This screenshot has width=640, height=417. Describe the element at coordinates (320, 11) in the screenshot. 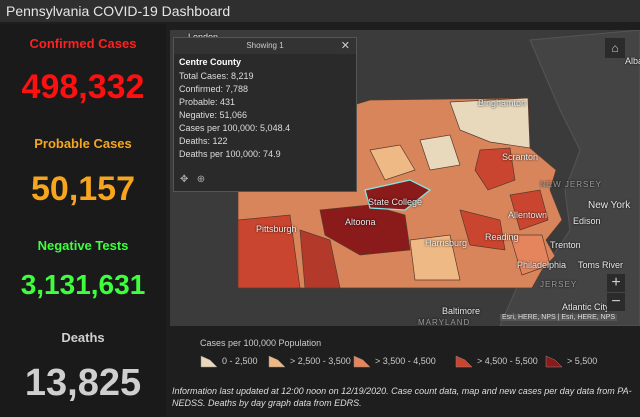

I see `header: Pennsylvania COVID-19 Dashboard` at that location.